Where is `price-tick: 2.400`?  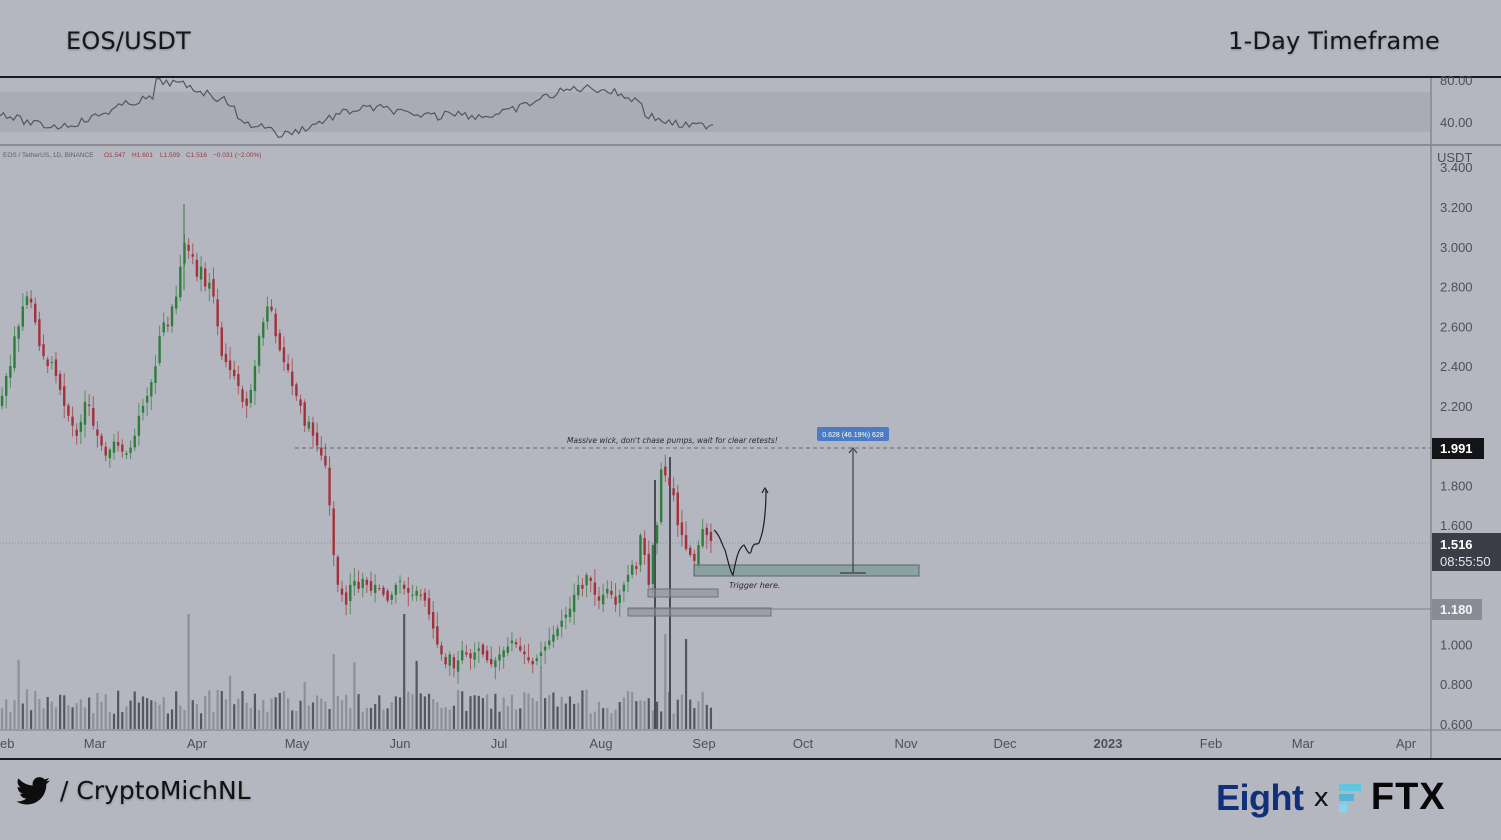
price-tick: 2.400 is located at coordinates (1456, 366).